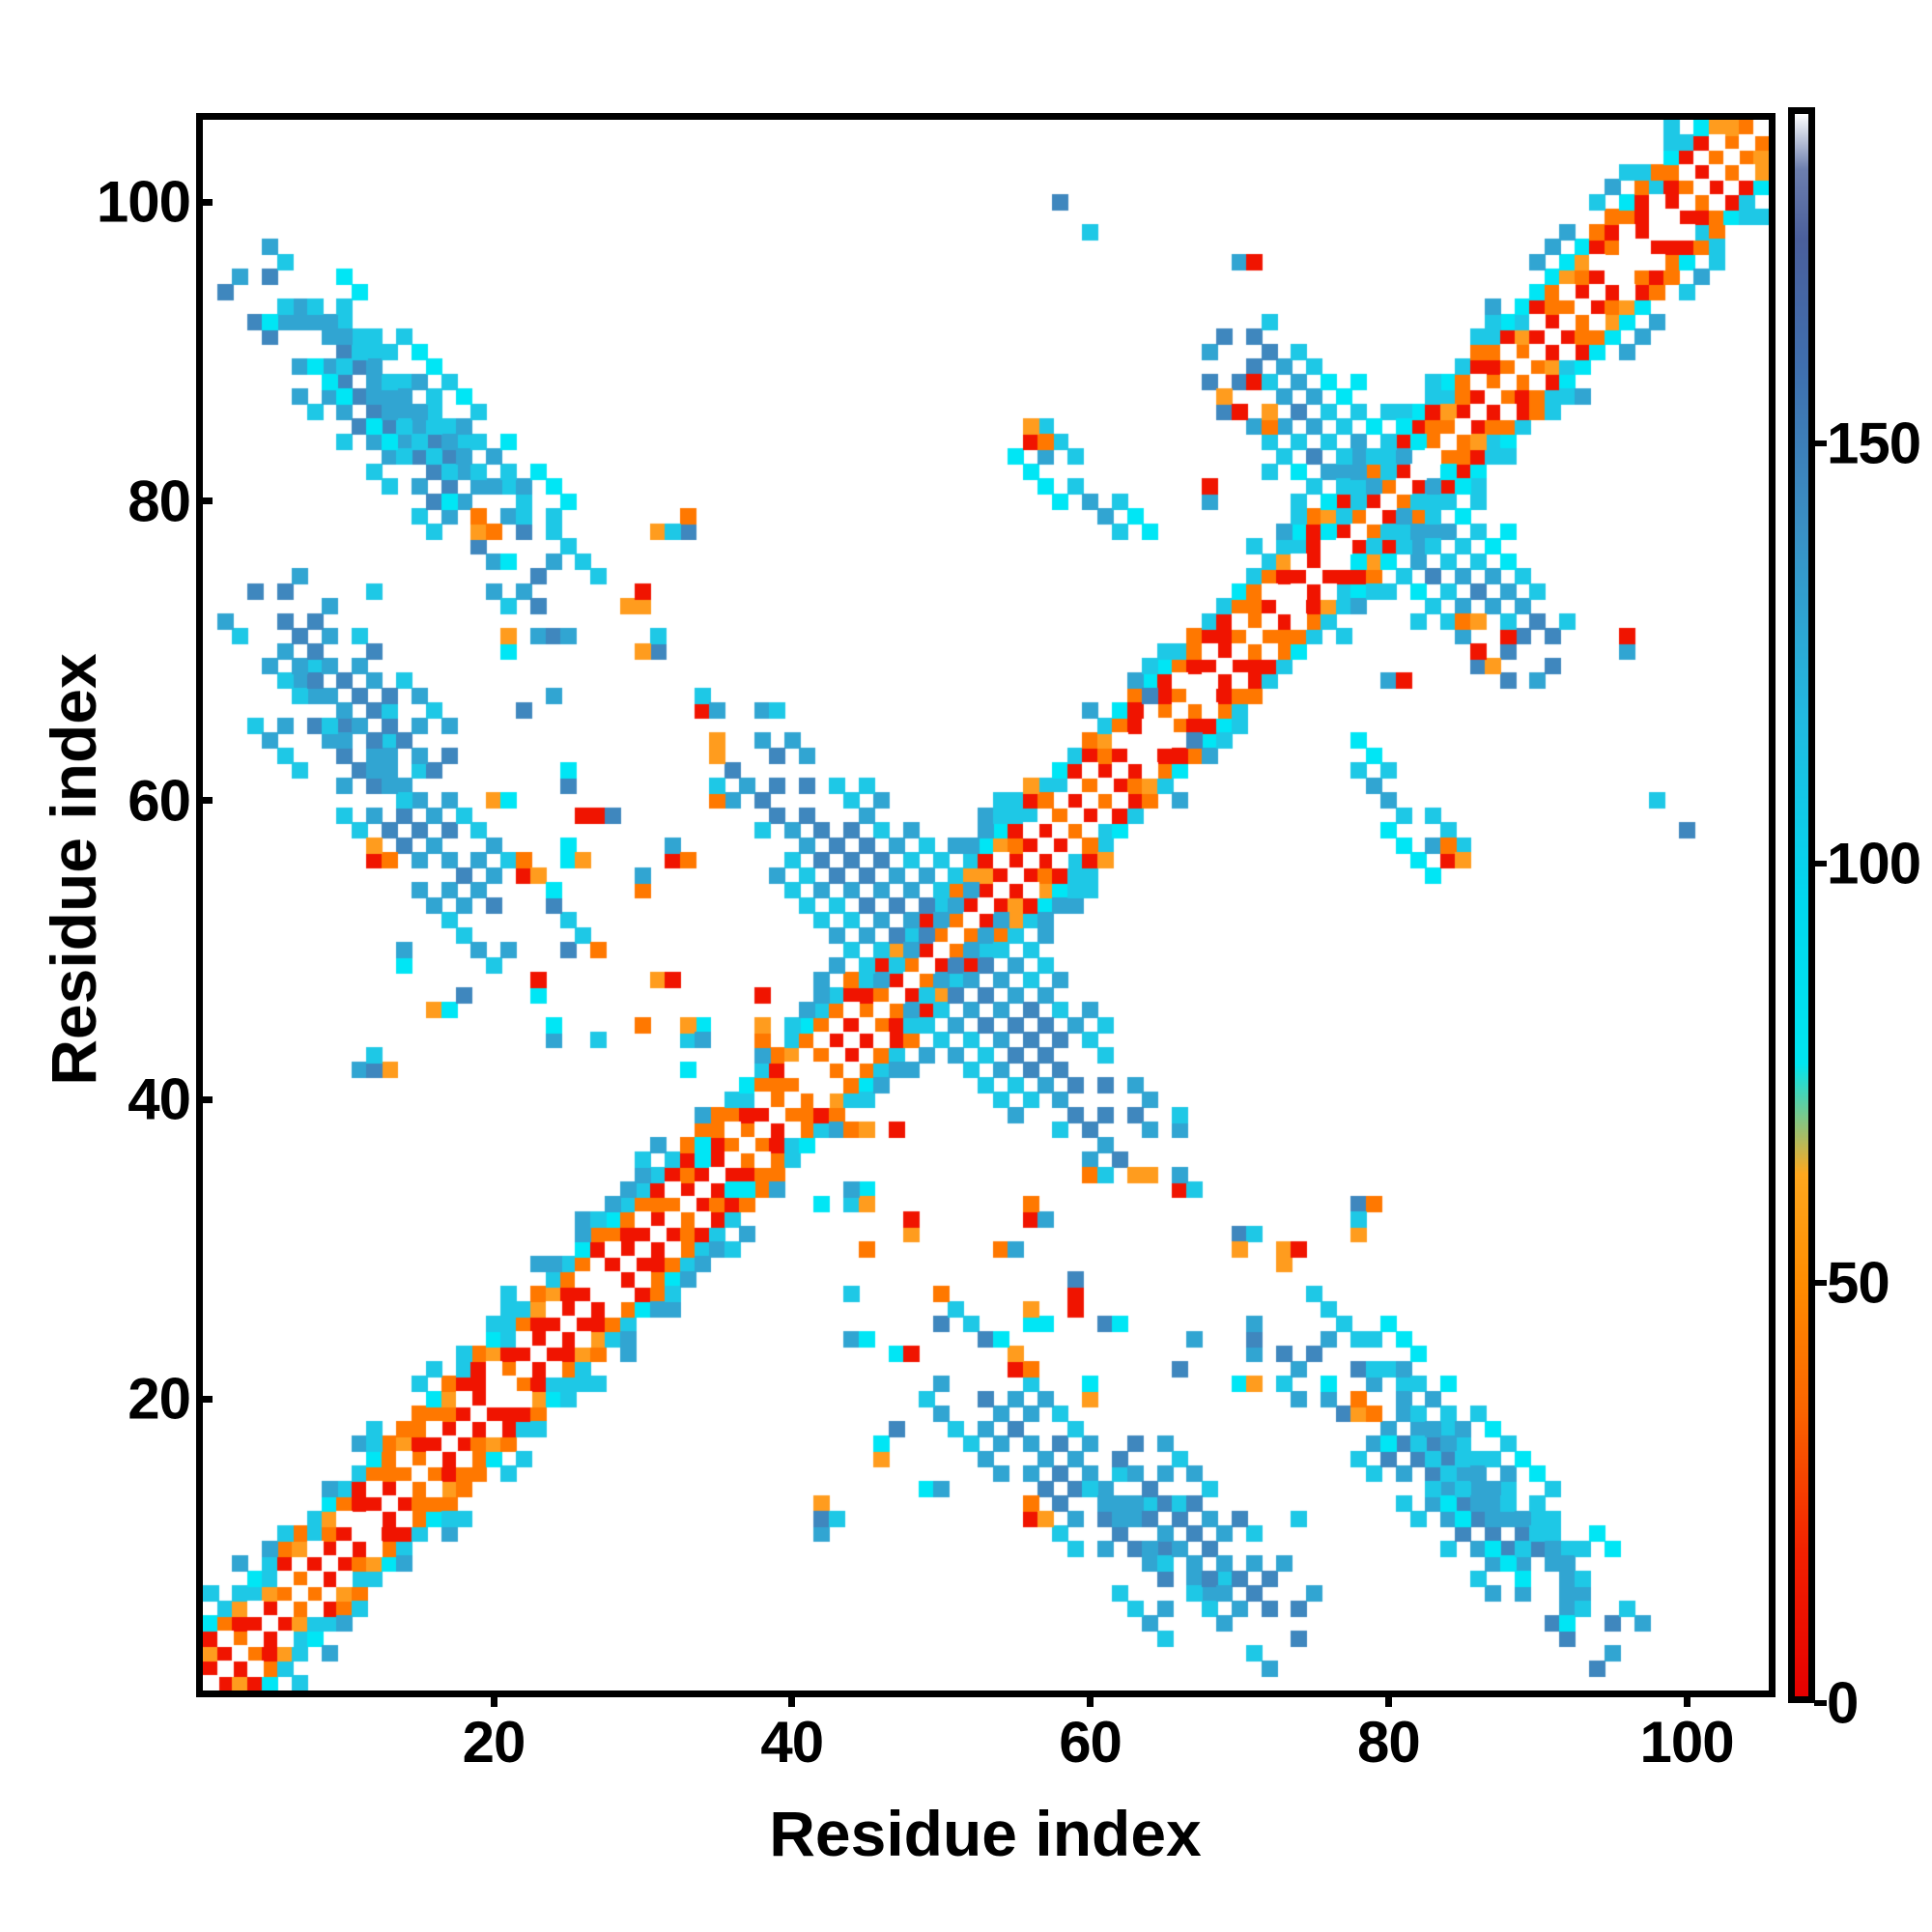 Image resolution: width=1932 pixels, height=1932 pixels. What do you see at coordinates (159, 801) in the screenshot?
I see `y-tick-label: 60` at bounding box center [159, 801].